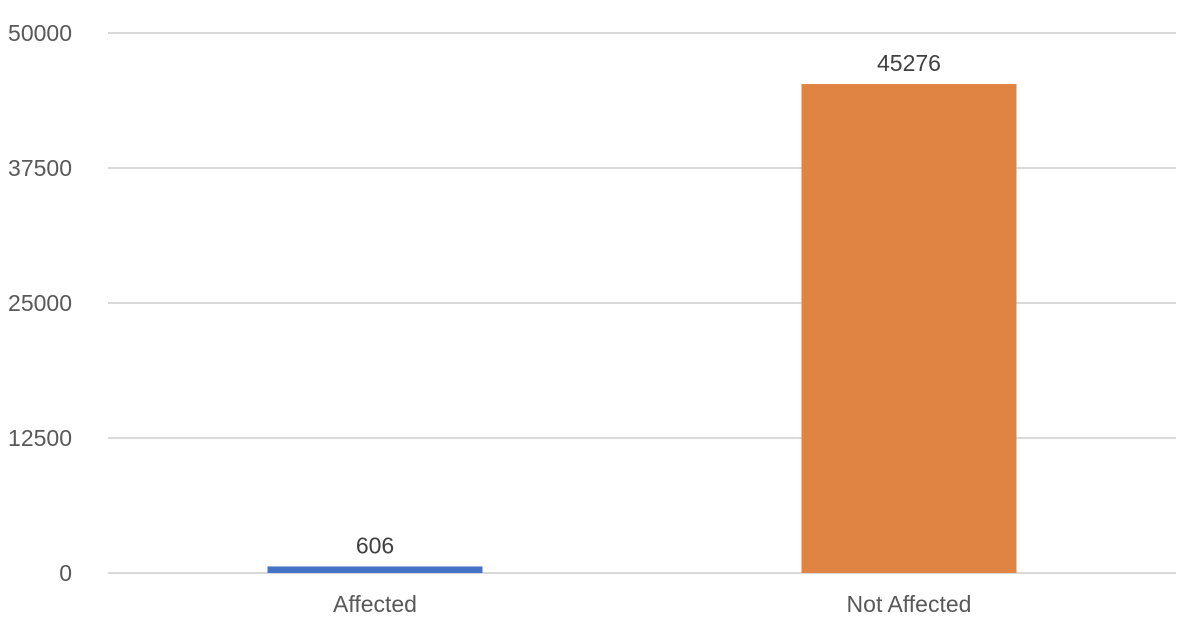 The width and height of the screenshot is (1179, 621). I want to click on y-tick-label: 12500, so click(40, 438).